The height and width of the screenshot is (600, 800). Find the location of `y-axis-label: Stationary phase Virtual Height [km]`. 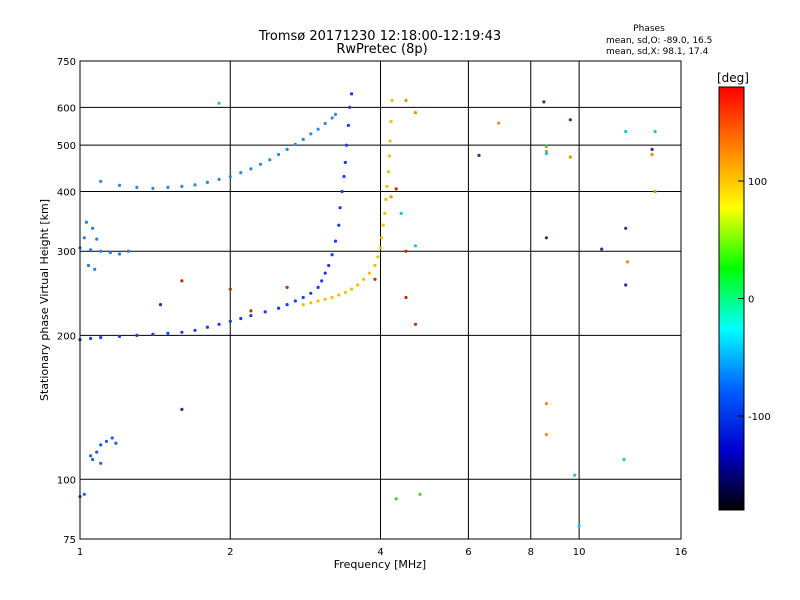

y-axis-label: Stationary phase Virtual Height [km] is located at coordinates (44, 300).